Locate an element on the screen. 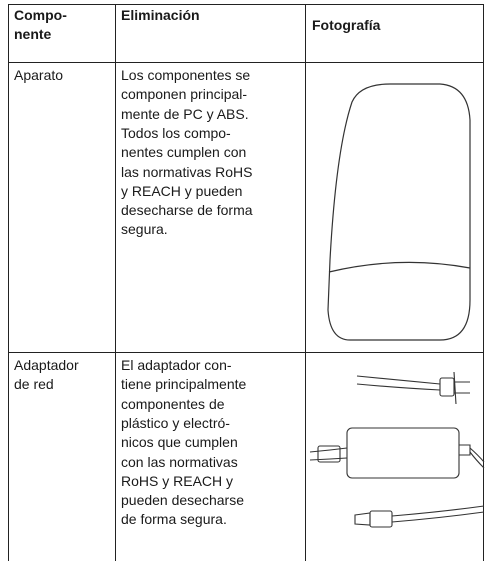 The width and height of the screenshot is (492, 561). cell-text: Los componentes se is located at coordinates (186, 75).